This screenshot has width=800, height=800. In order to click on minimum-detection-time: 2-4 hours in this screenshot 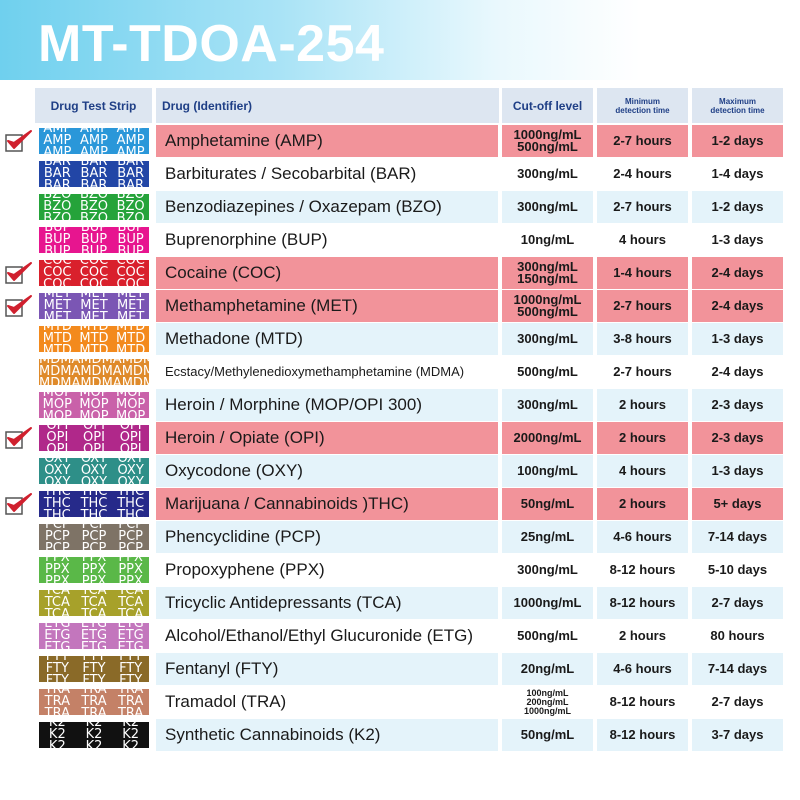, I will do `click(642, 173)`.